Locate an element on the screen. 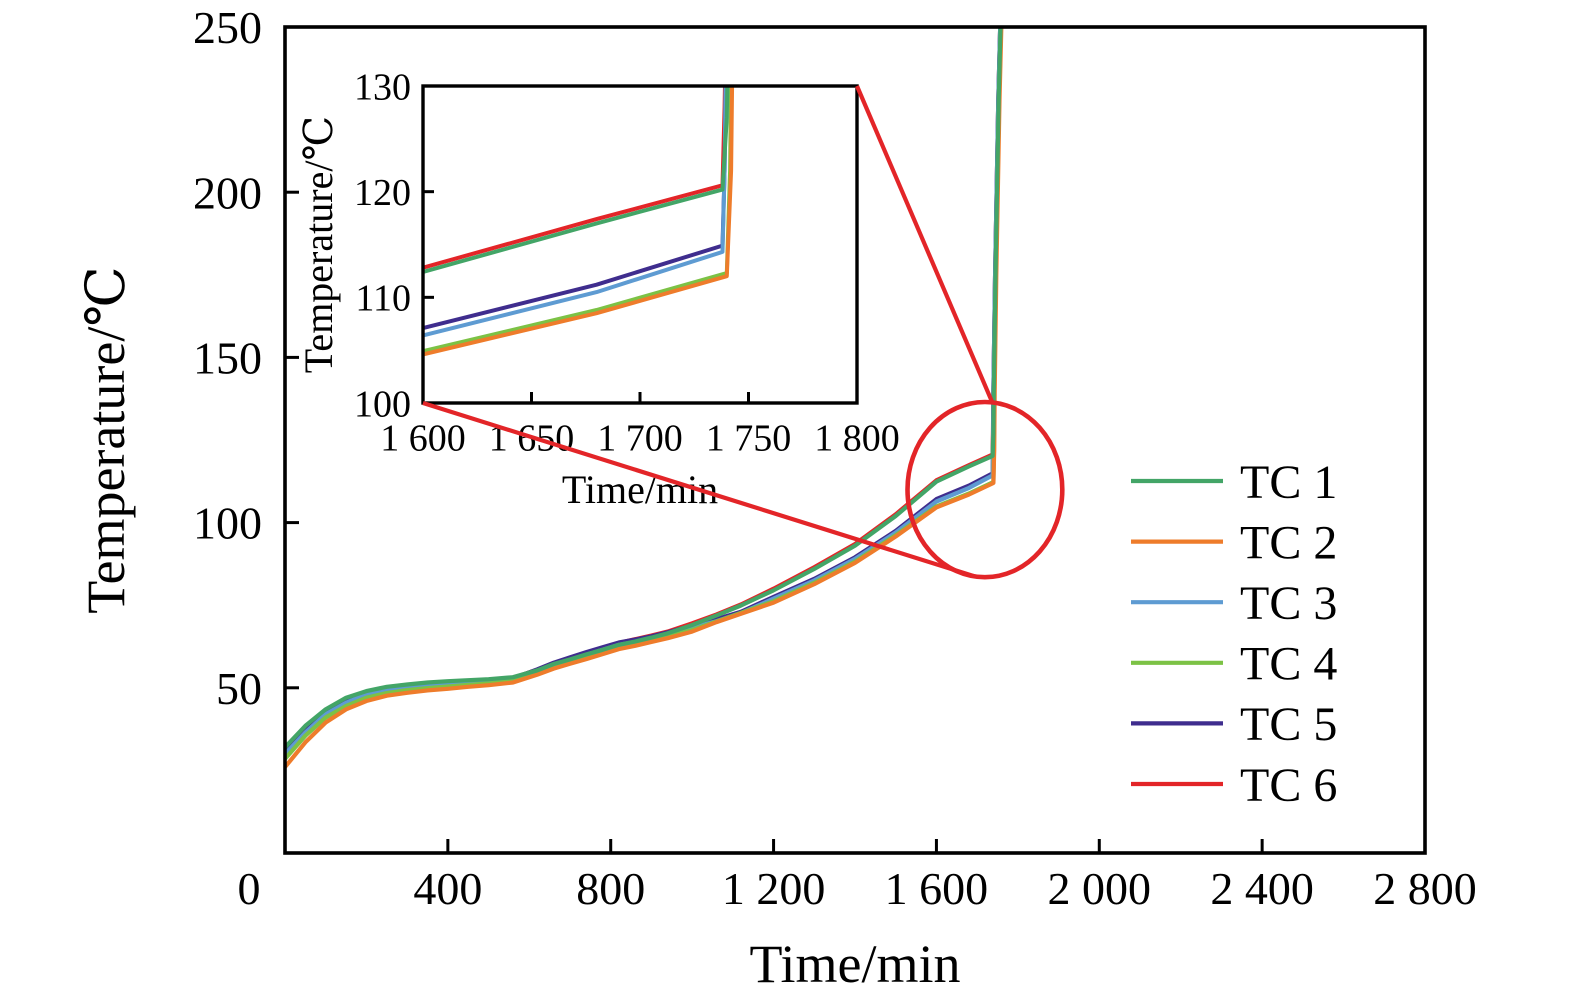 The height and width of the screenshot is (1008, 1575). legend-label: TC 3 is located at coordinates (1288, 603).